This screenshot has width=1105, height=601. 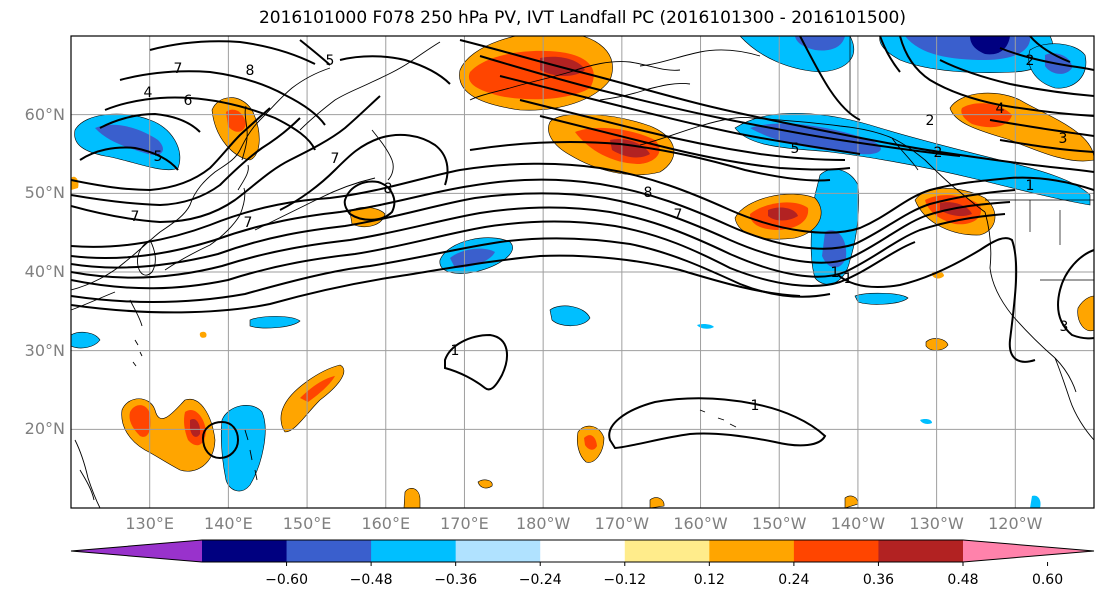 What do you see at coordinates (44, 271) in the screenshot?
I see `latitude-label: 40°N` at bounding box center [44, 271].